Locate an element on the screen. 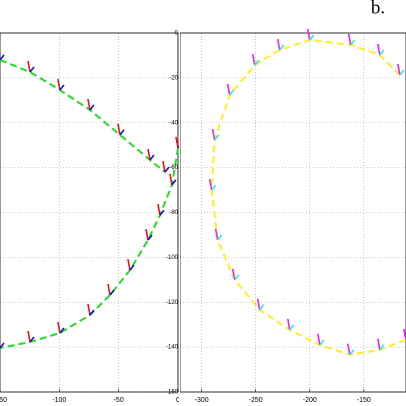 The height and width of the screenshot is (406, 406). y-tick-label: -140 is located at coordinates (172, 348).